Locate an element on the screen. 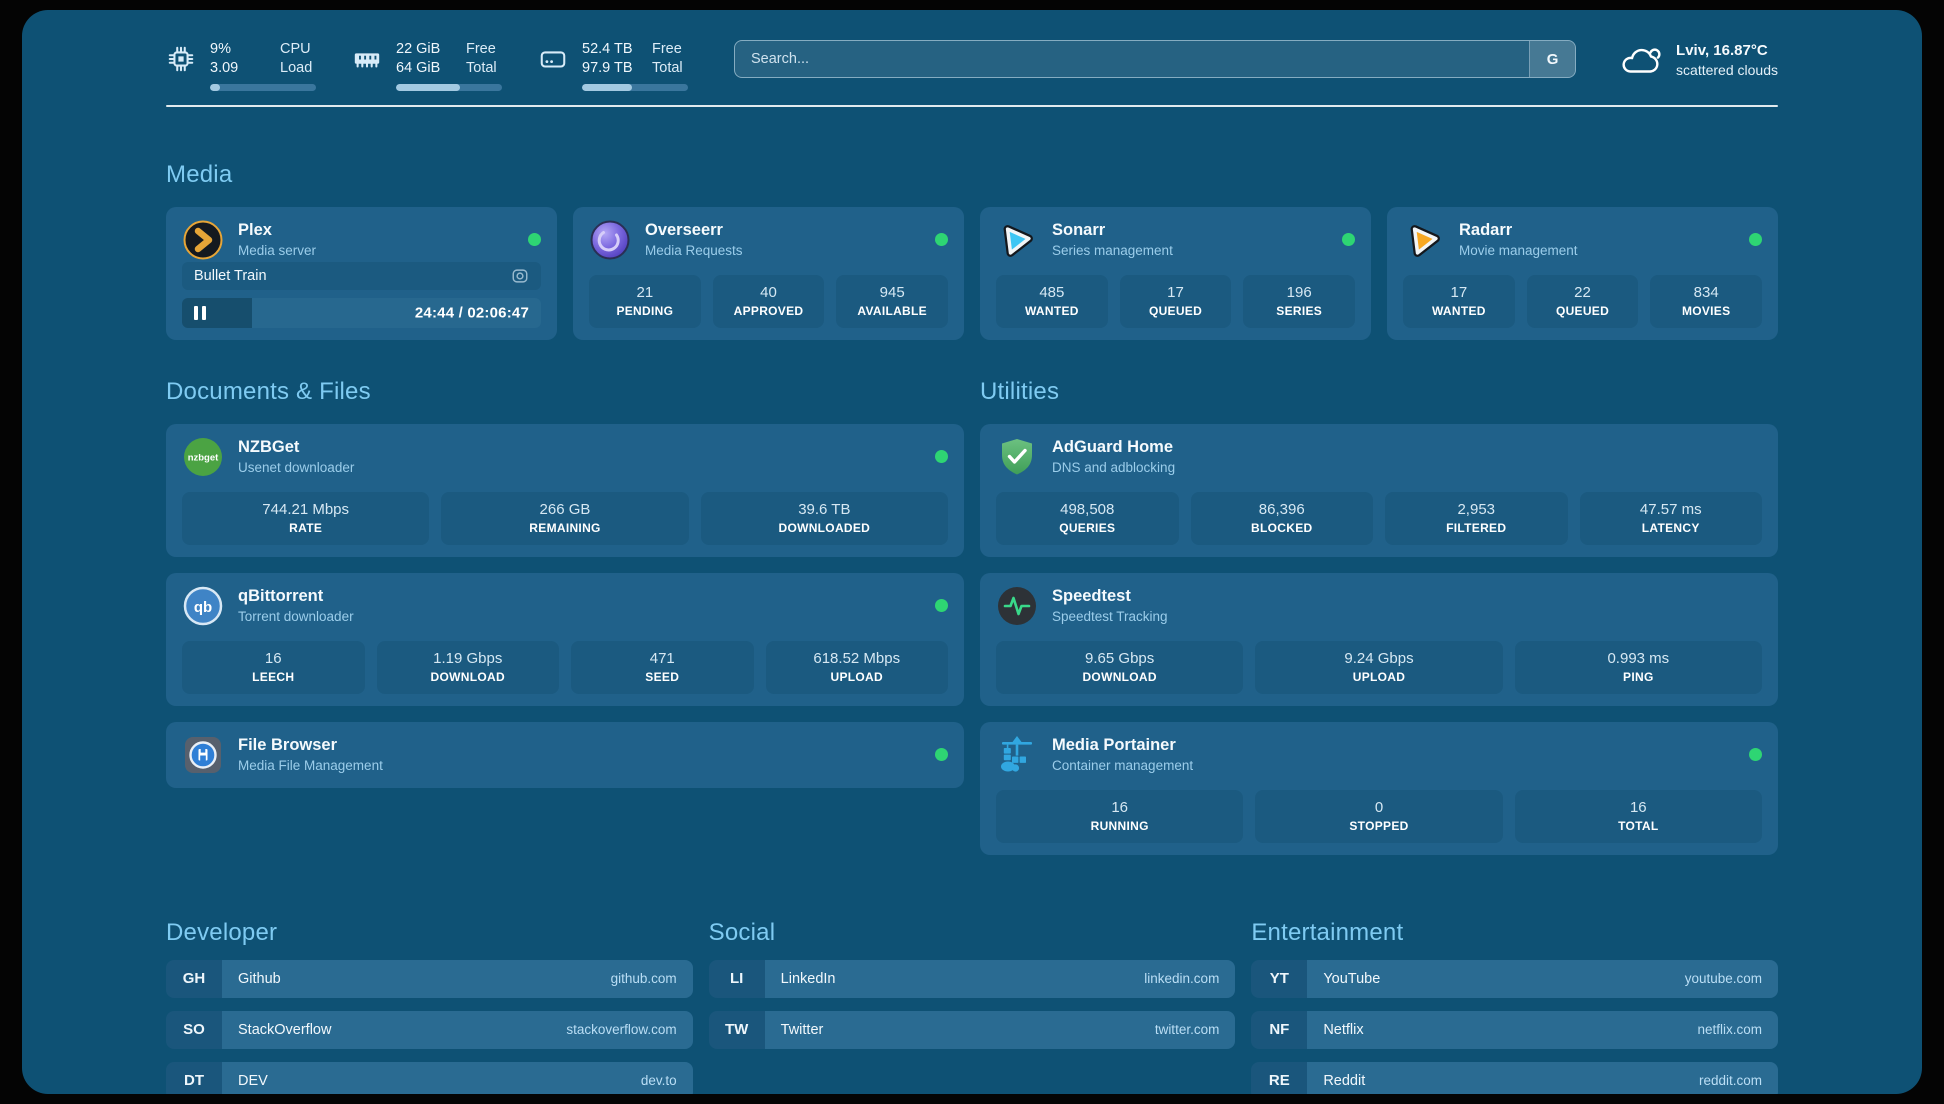 The width and height of the screenshot is (1944, 1104). link-url: reddit.com is located at coordinates (1730, 1081).